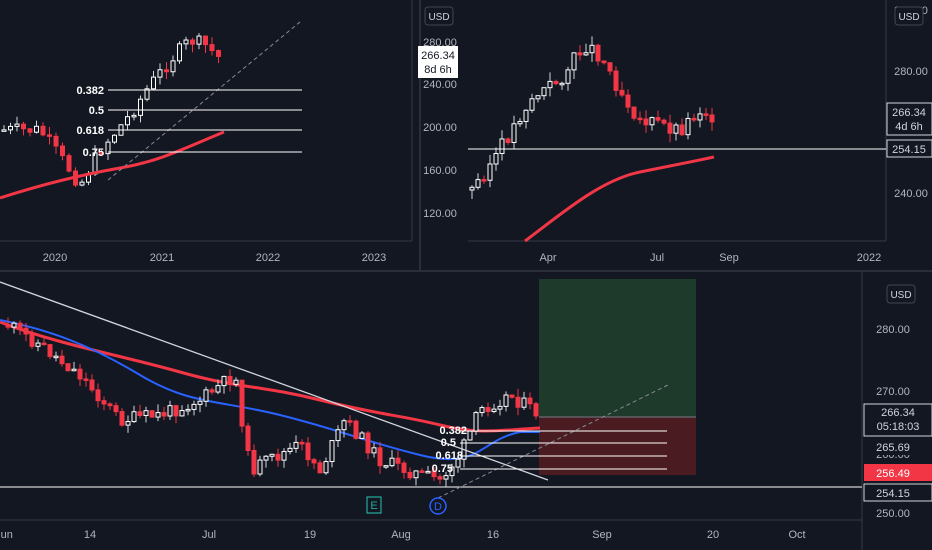 The height and width of the screenshot is (550, 932). I want to click on x-tick-label: 19, so click(310, 535).